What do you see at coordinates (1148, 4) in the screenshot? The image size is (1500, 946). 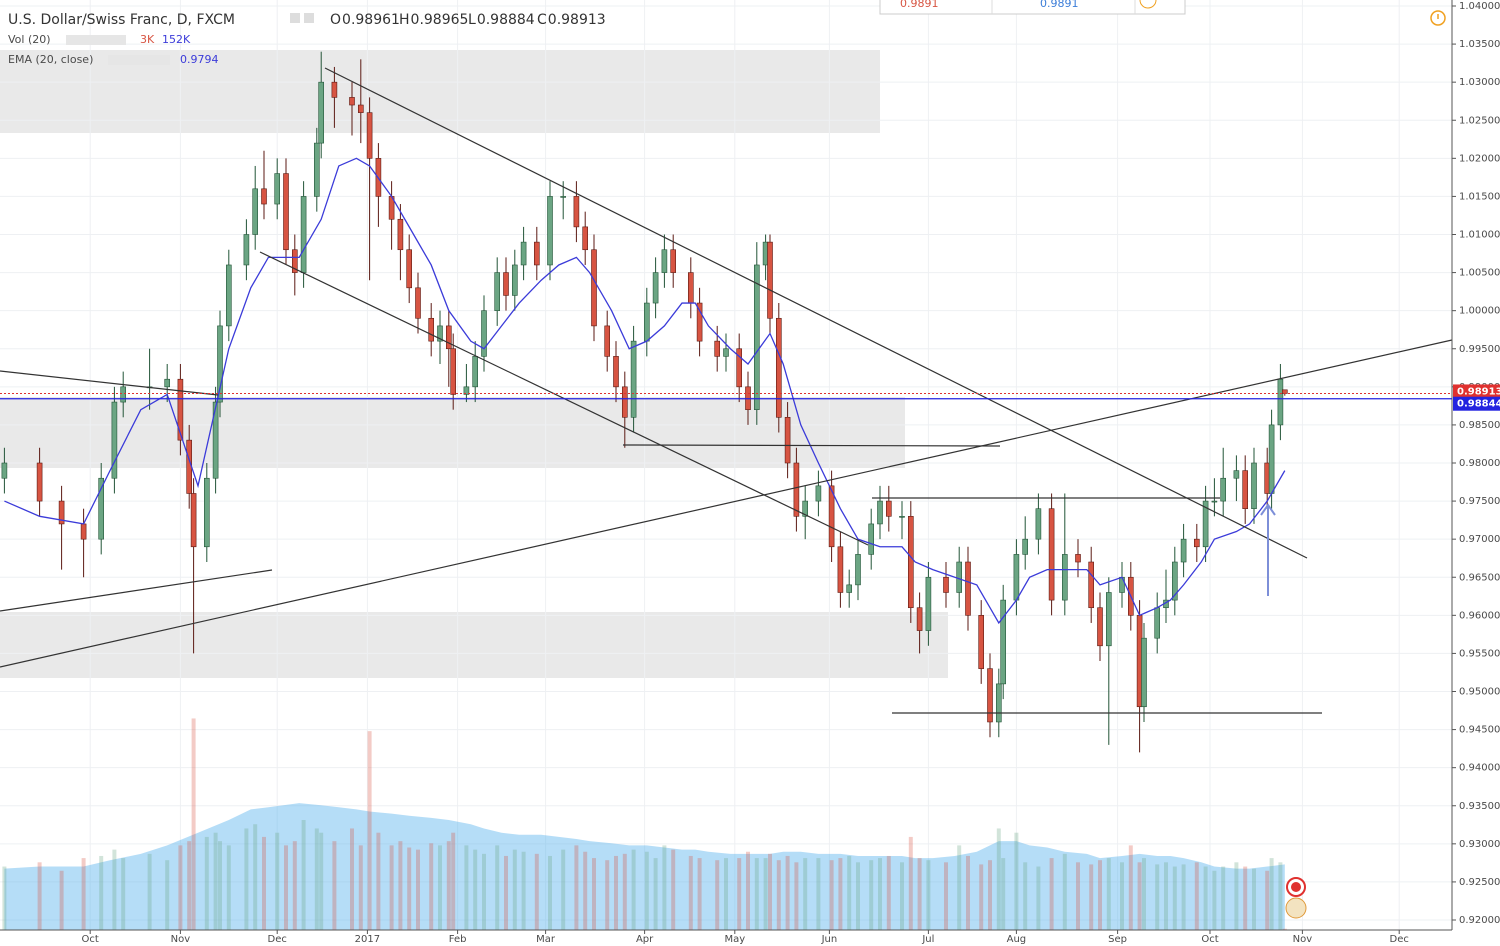 I see `widget-icon` at bounding box center [1148, 4].